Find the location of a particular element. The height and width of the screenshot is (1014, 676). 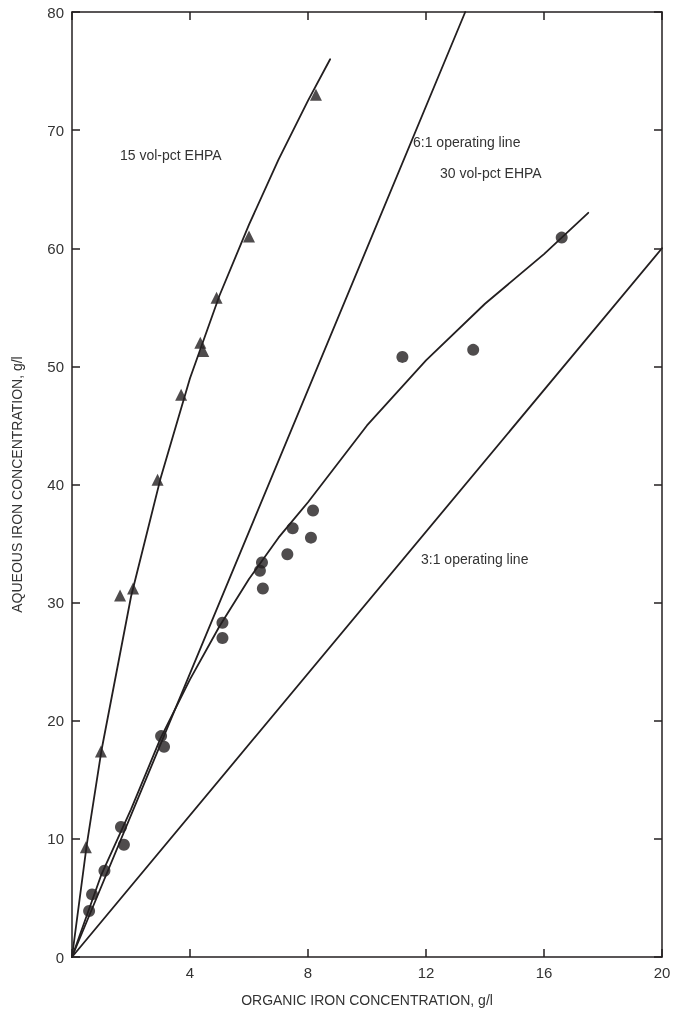

y-tick-label: 40 is located at coordinates (55, 484).